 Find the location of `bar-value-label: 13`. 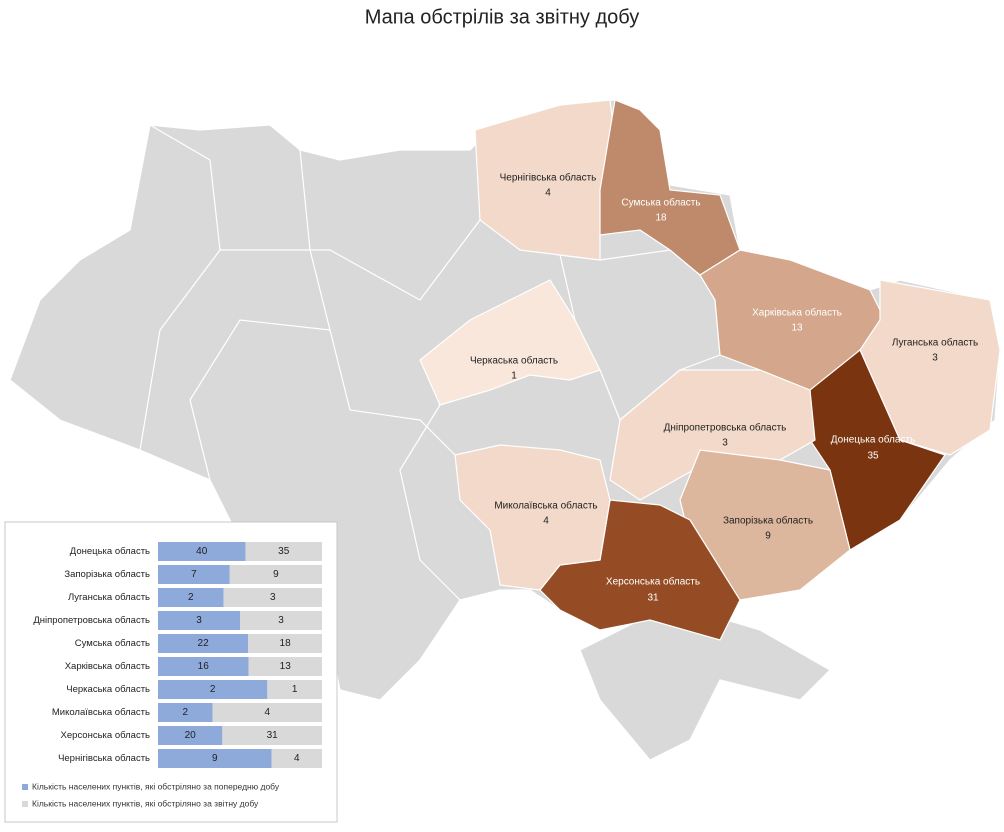

bar-value-label: 13 is located at coordinates (286, 666).